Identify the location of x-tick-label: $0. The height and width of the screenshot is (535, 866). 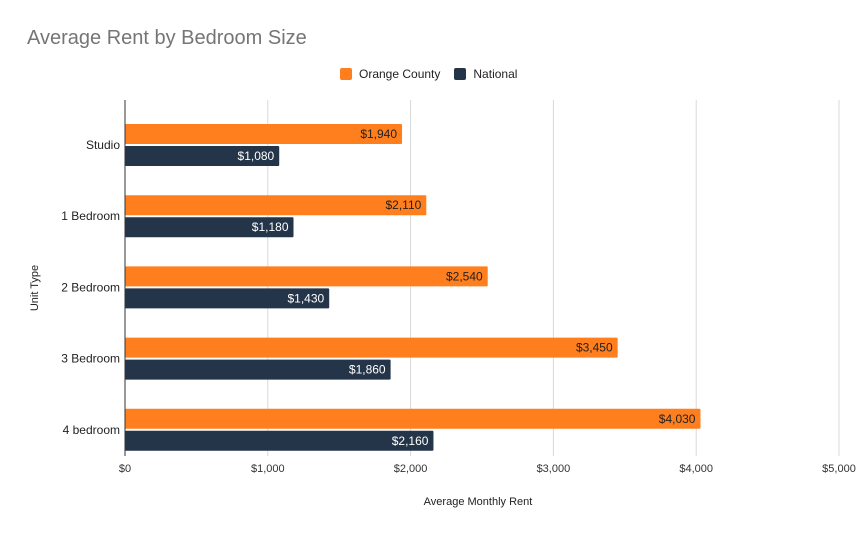
(125, 469).